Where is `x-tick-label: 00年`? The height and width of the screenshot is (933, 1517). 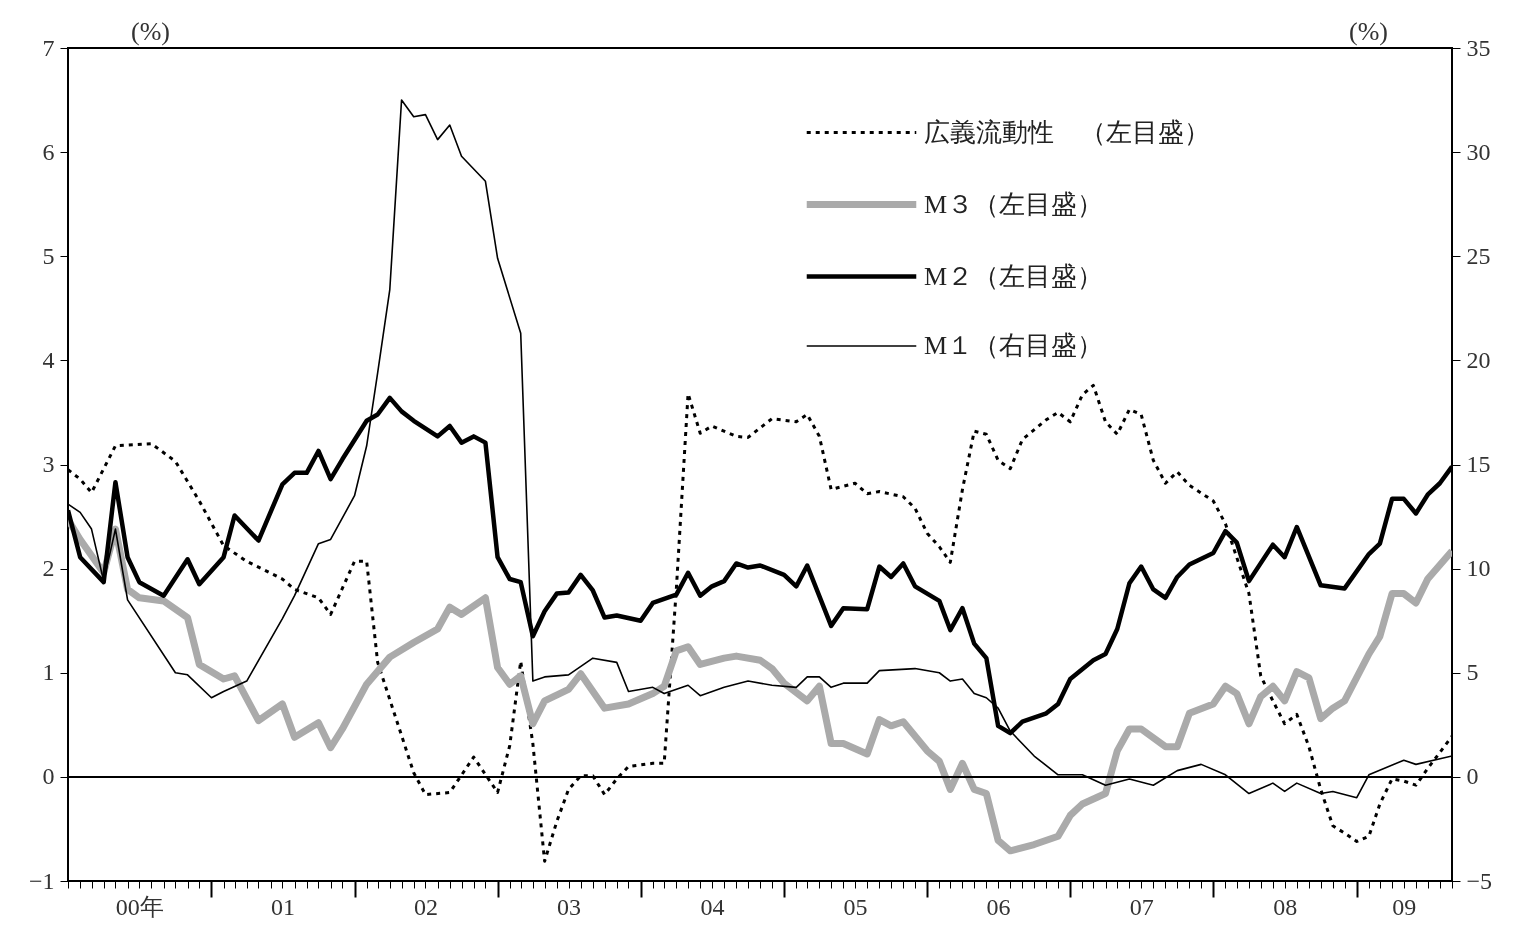 x-tick-label: 00年 is located at coordinates (139, 906).